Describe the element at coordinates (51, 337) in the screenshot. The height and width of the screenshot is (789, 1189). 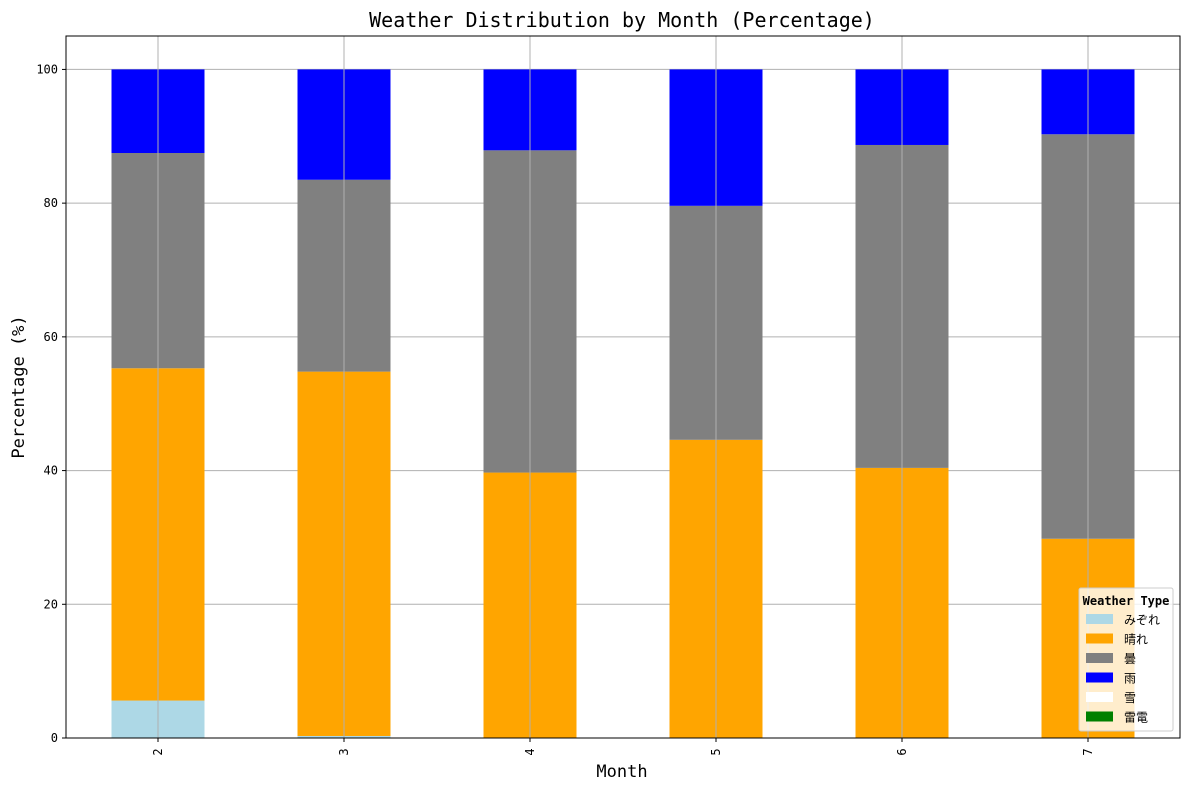
I see `y-tick-label: 60` at that location.